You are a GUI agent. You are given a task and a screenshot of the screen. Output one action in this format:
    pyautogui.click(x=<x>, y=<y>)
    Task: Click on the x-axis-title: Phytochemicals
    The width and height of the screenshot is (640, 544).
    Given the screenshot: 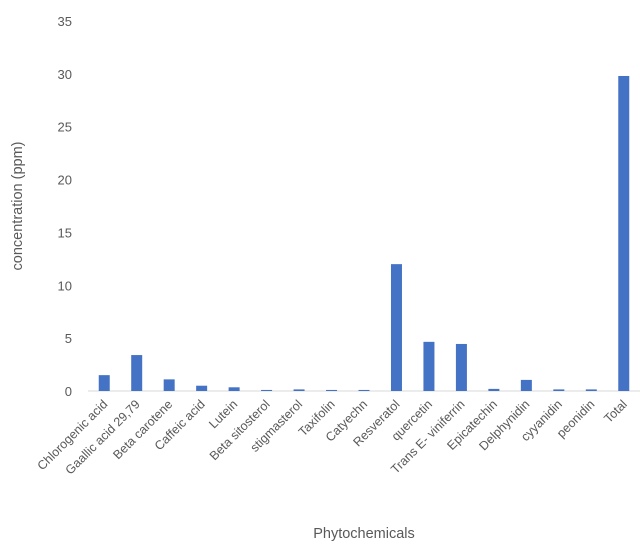 What is the action you would take?
    pyautogui.click(x=364, y=534)
    